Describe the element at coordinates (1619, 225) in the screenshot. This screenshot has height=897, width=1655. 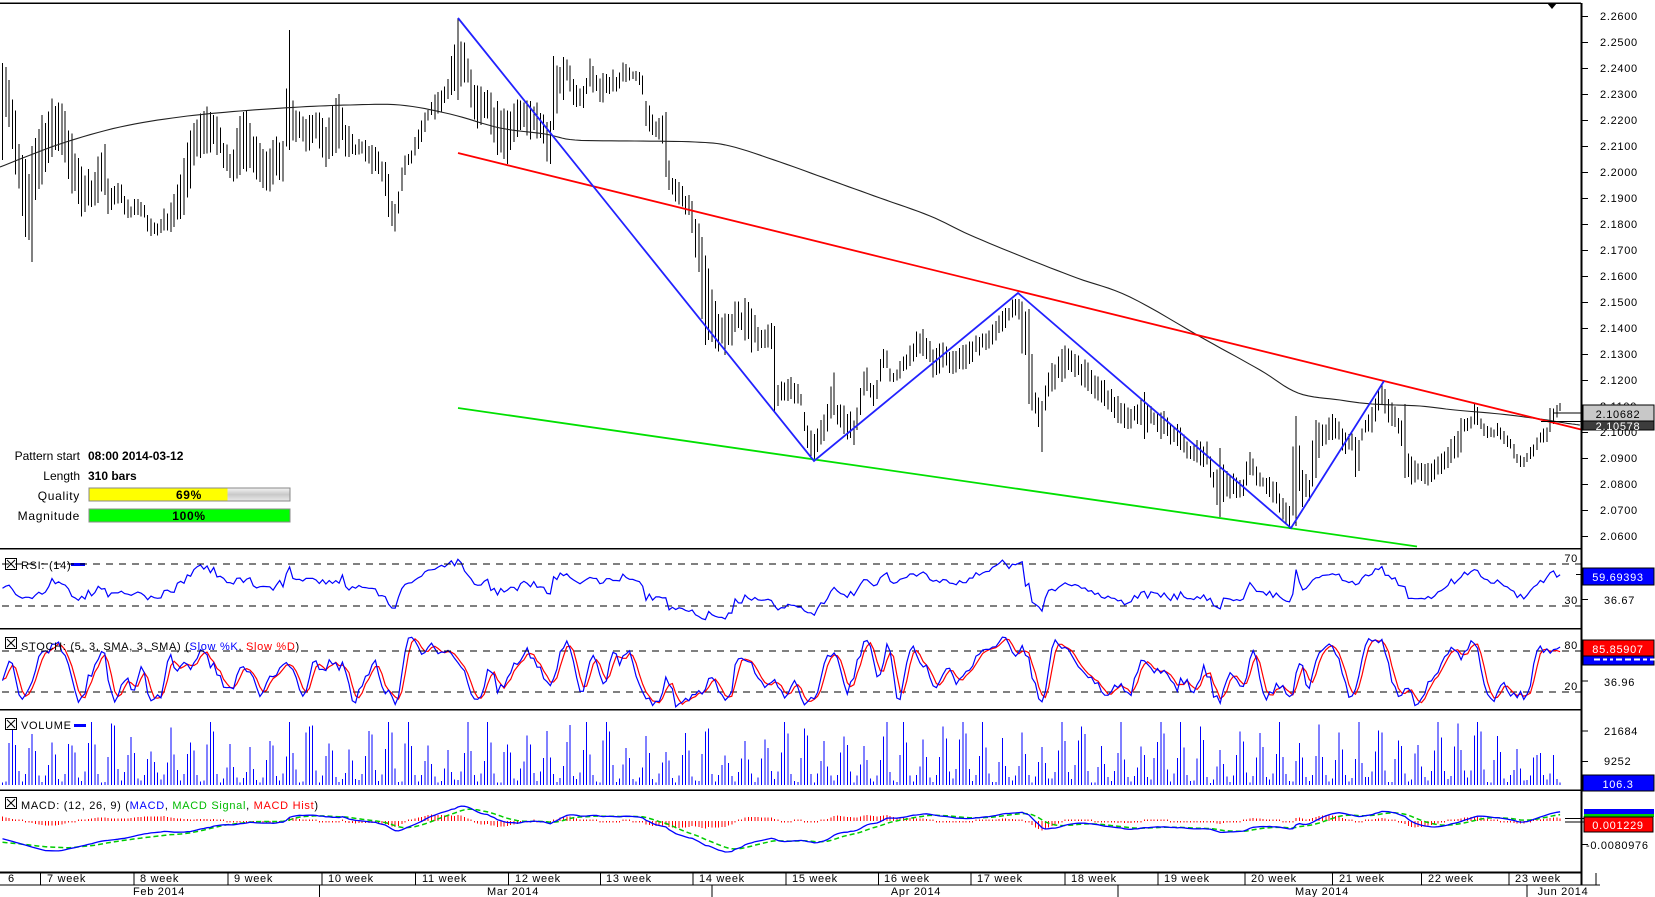
I see `svg-text: 2.1800` at that location.